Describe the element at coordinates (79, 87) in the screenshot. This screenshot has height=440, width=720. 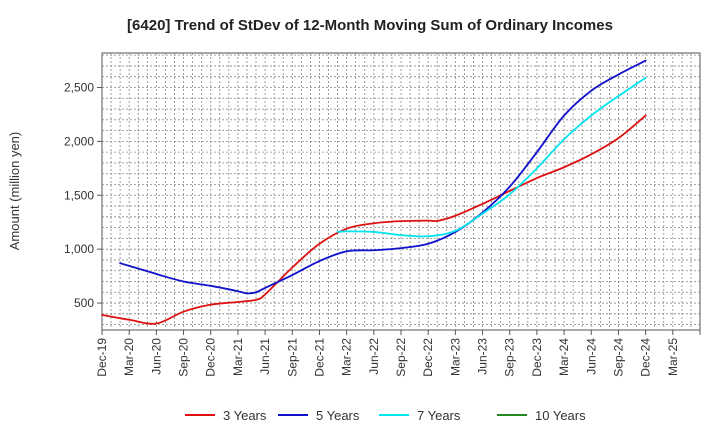
I see `y-tick-label: 2,500` at that location.